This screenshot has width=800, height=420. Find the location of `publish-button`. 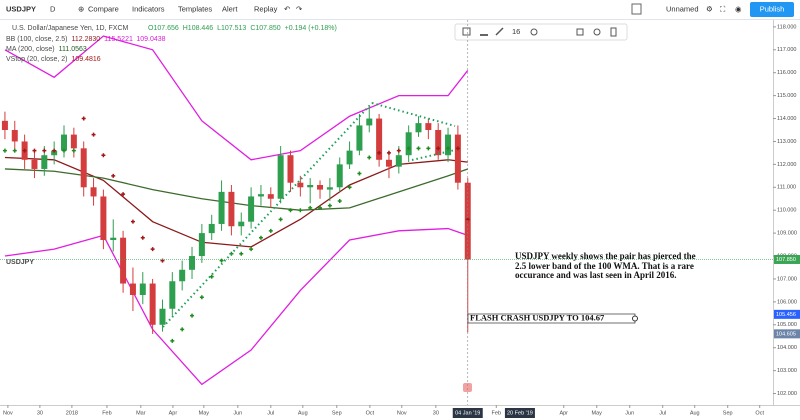

publish-button is located at coordinates (772, 9).